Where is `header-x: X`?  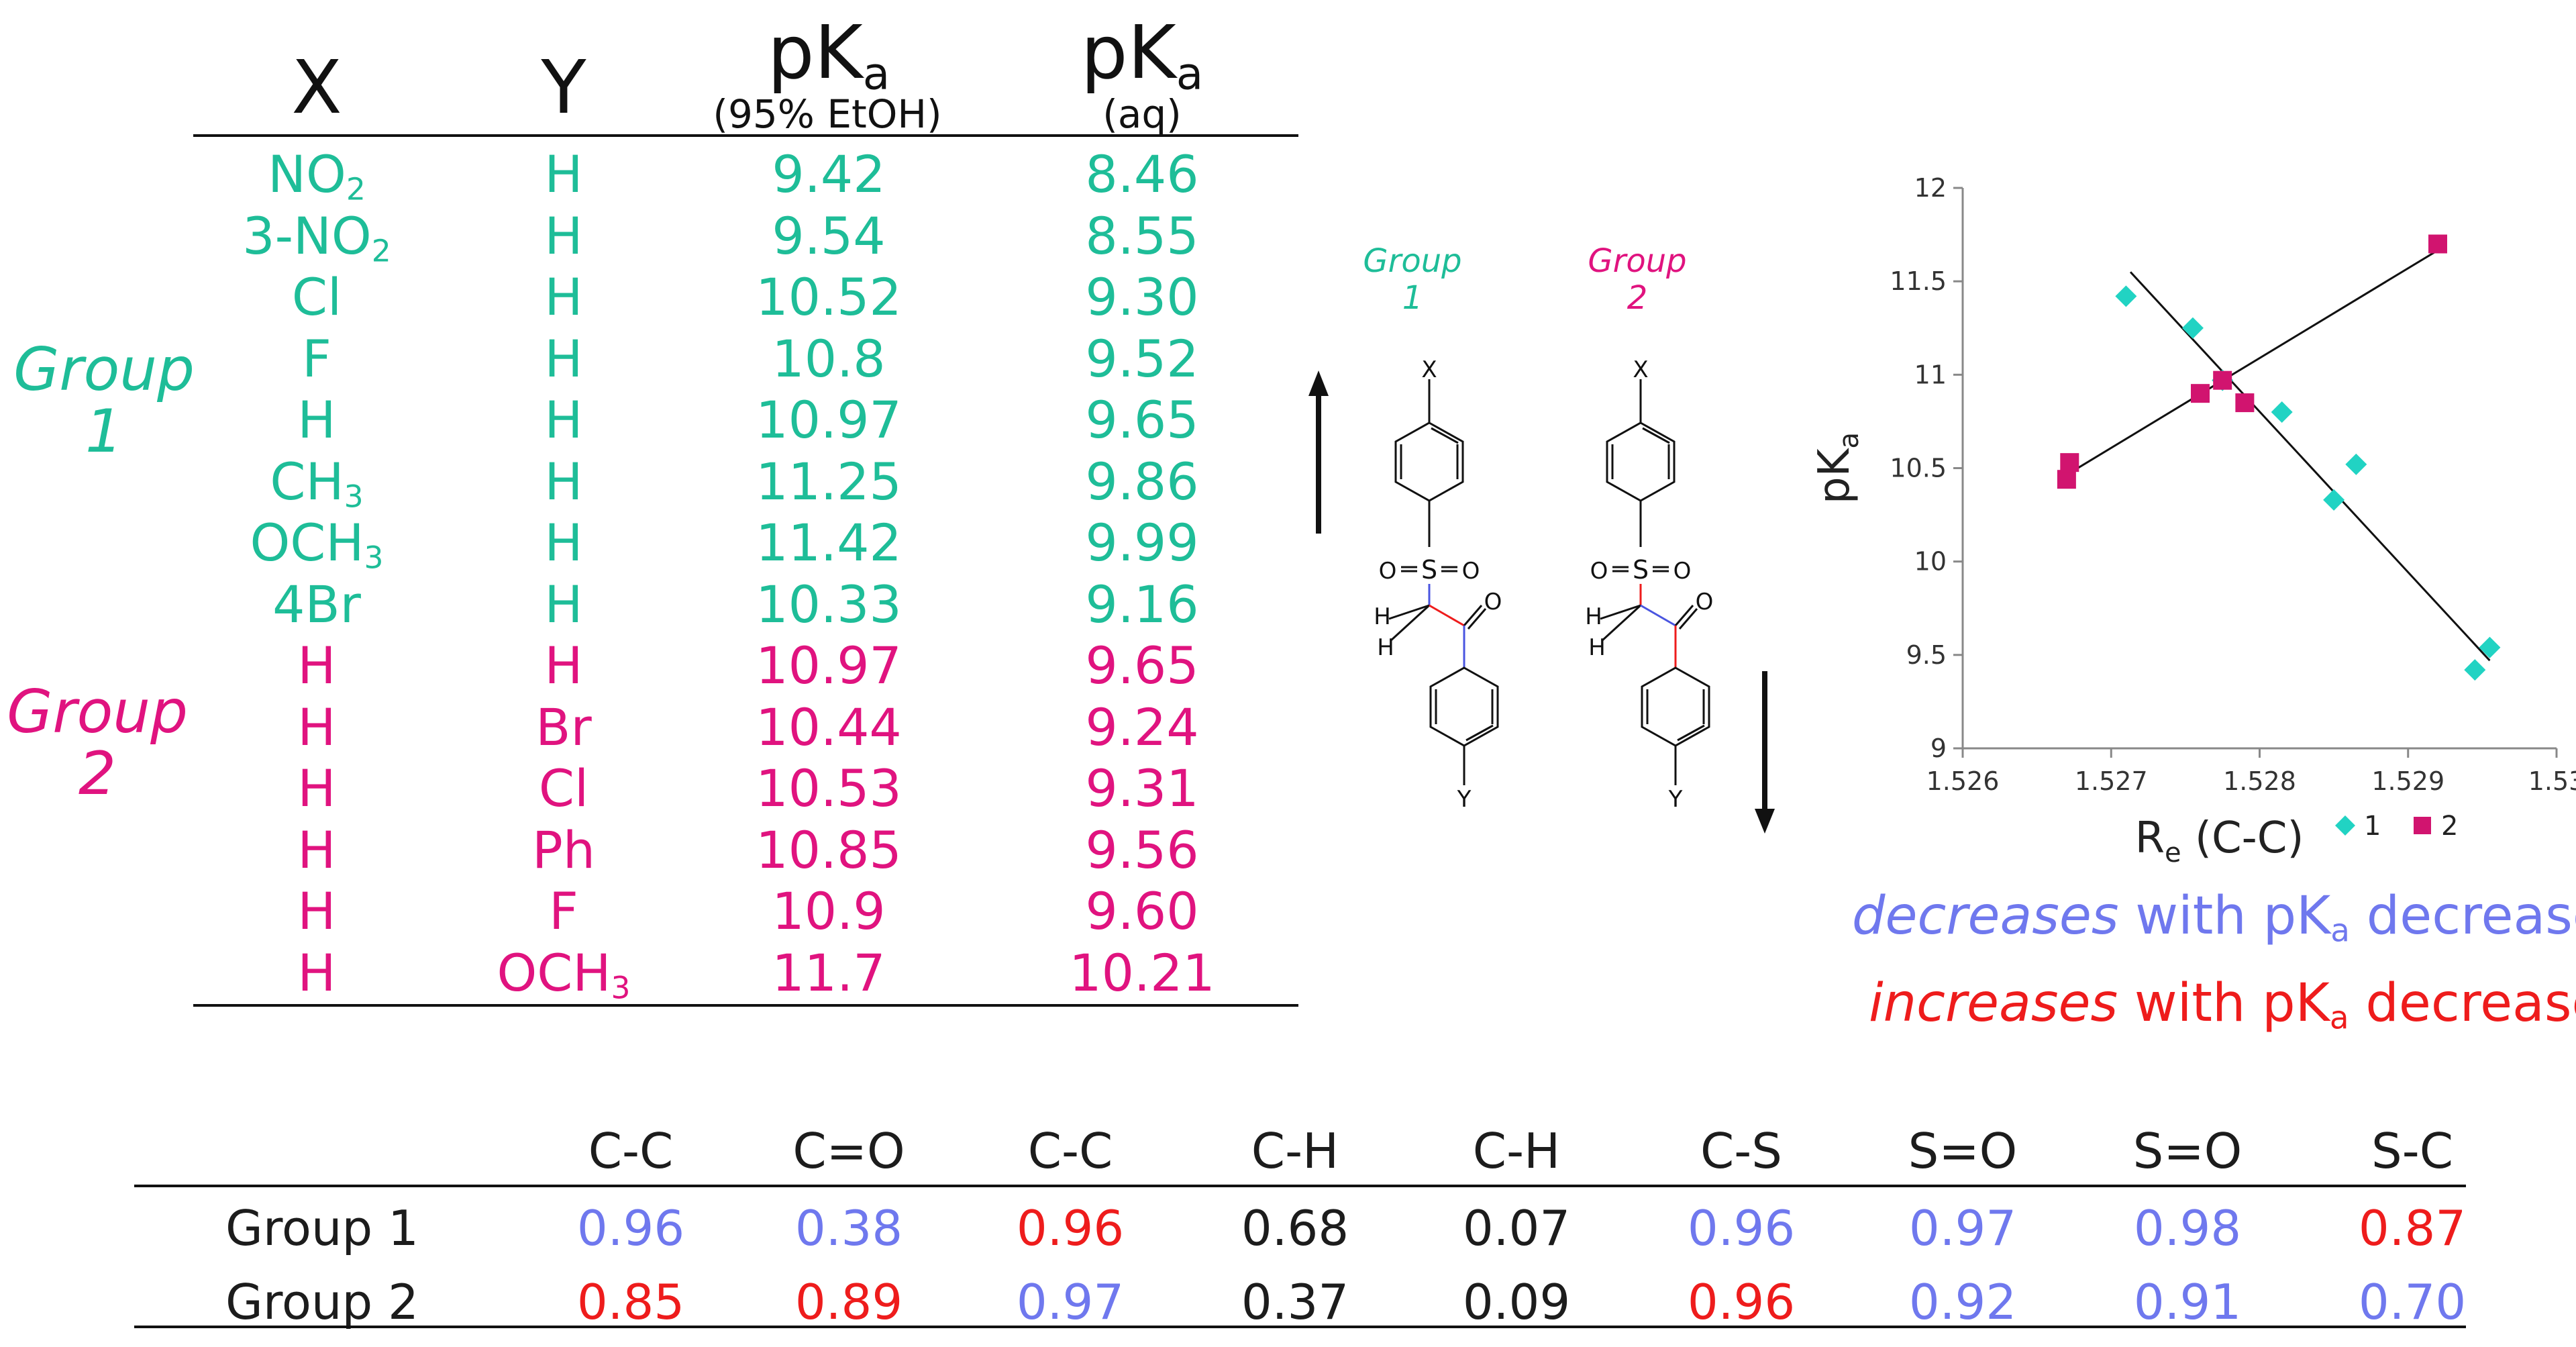
header-x: X is located at coordinates (316, 87).